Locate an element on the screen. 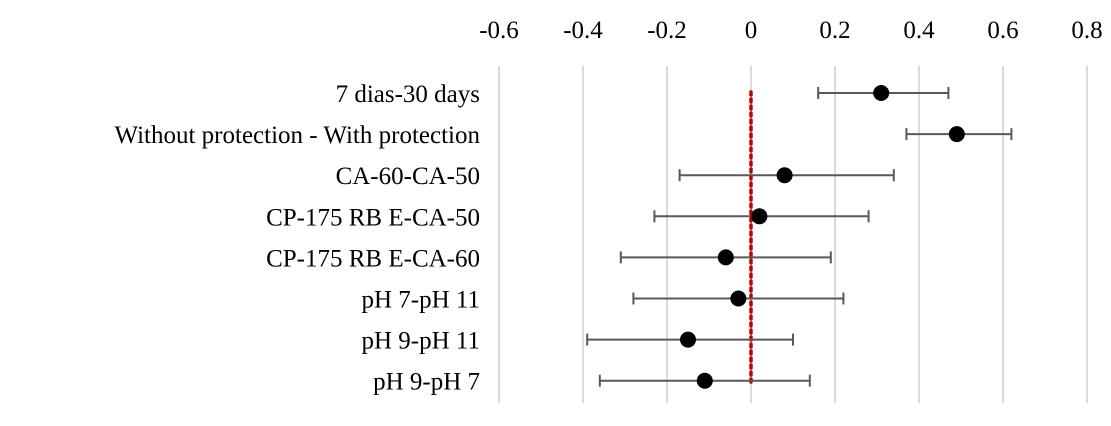 The width and height of the screenshot is (1111, 426). x-axis-tick-labels: -0.6 -0.4 -0.2 0 0.2 0.4 0.6 0.8 is located at coordinates (790, 30).